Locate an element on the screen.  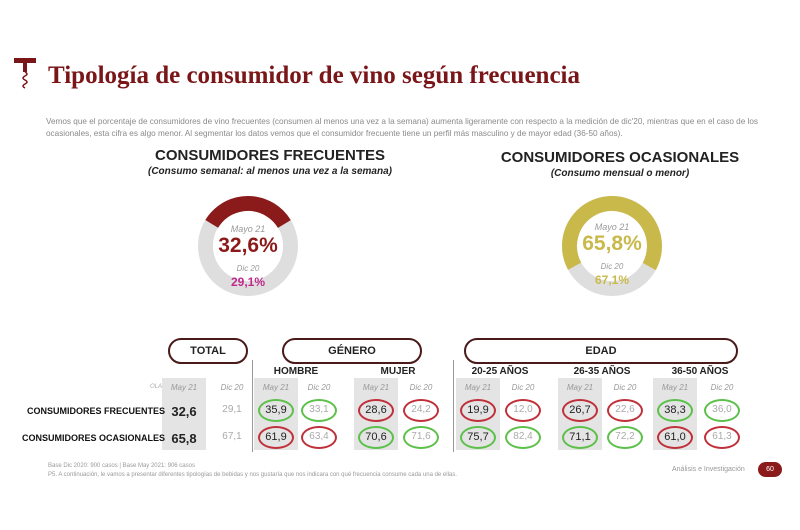
corkscrew-logo-icon is located at coordinates (25, 73).